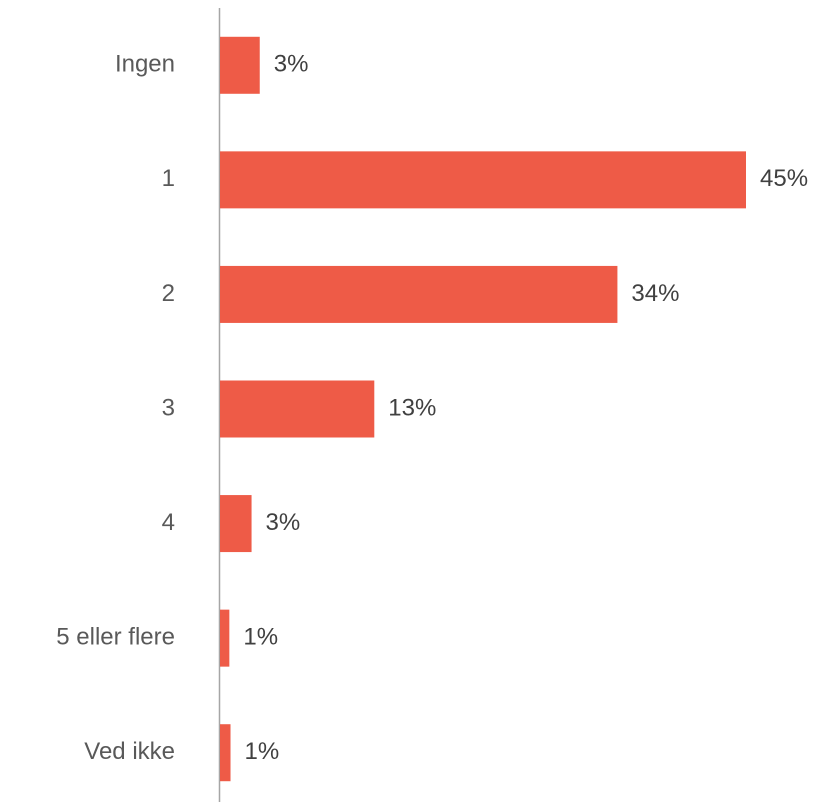 Image resolution: width=830 pixels, height=804 pixels. I want to click on data-label: 13%, so click(412, 407).